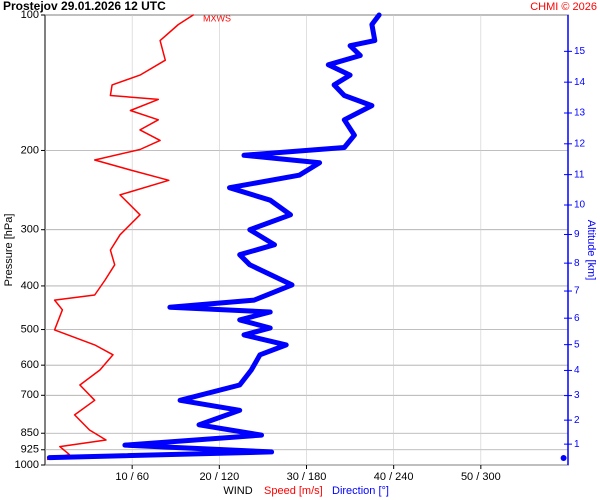 This screenshot has width=600, height=500. What do you see at coordinates (577, 395) in the screenshot?
I see `y2-tick-label: 3` at bounding box center [577, 395].